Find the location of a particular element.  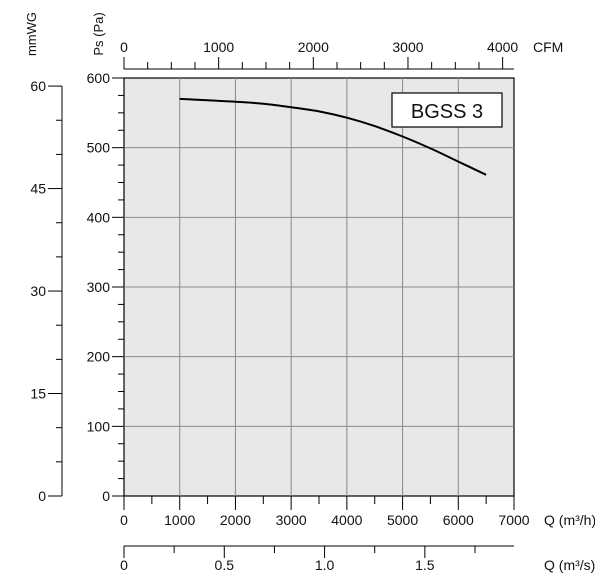

cfm-axis-title: CFM is located at coordinates (548, 47).